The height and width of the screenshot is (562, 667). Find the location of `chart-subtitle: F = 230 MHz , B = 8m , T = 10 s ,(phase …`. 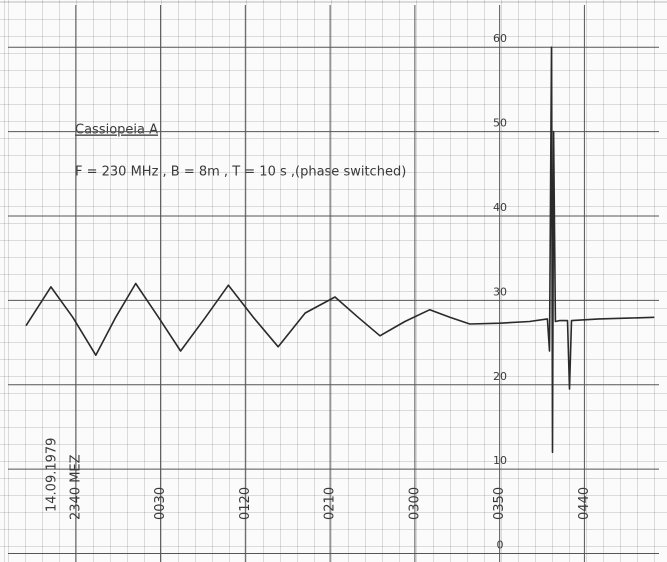

chart-subtitle: F = 230 MHz , B = 8m , T = 10 s ,(phase … is located at coordinates (240, 172).